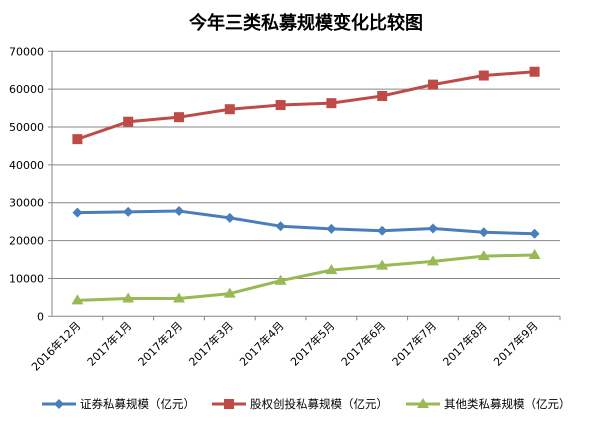 This screenshot has width=612, height=424. Describe the element at coordinates (26, 89) in the screenshot. I see `y-tick-label: 60000` at that location.